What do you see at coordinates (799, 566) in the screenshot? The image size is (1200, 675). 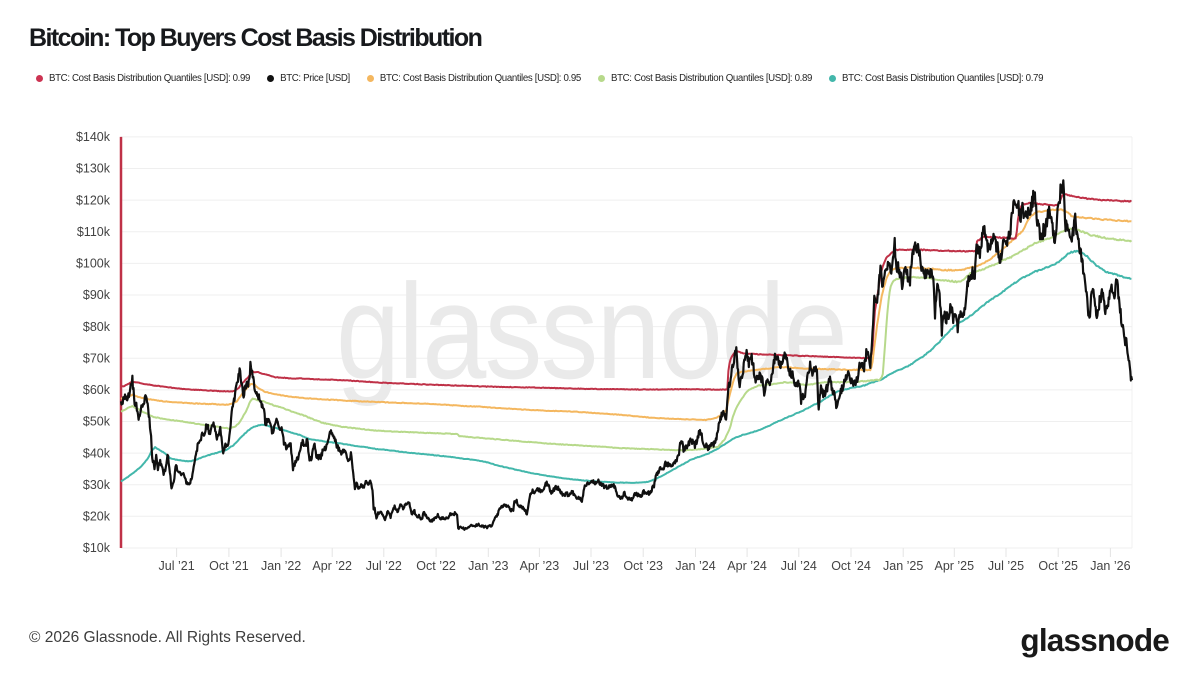 I see `svg-text: Jul ’24` at bounding box center [799, 566].